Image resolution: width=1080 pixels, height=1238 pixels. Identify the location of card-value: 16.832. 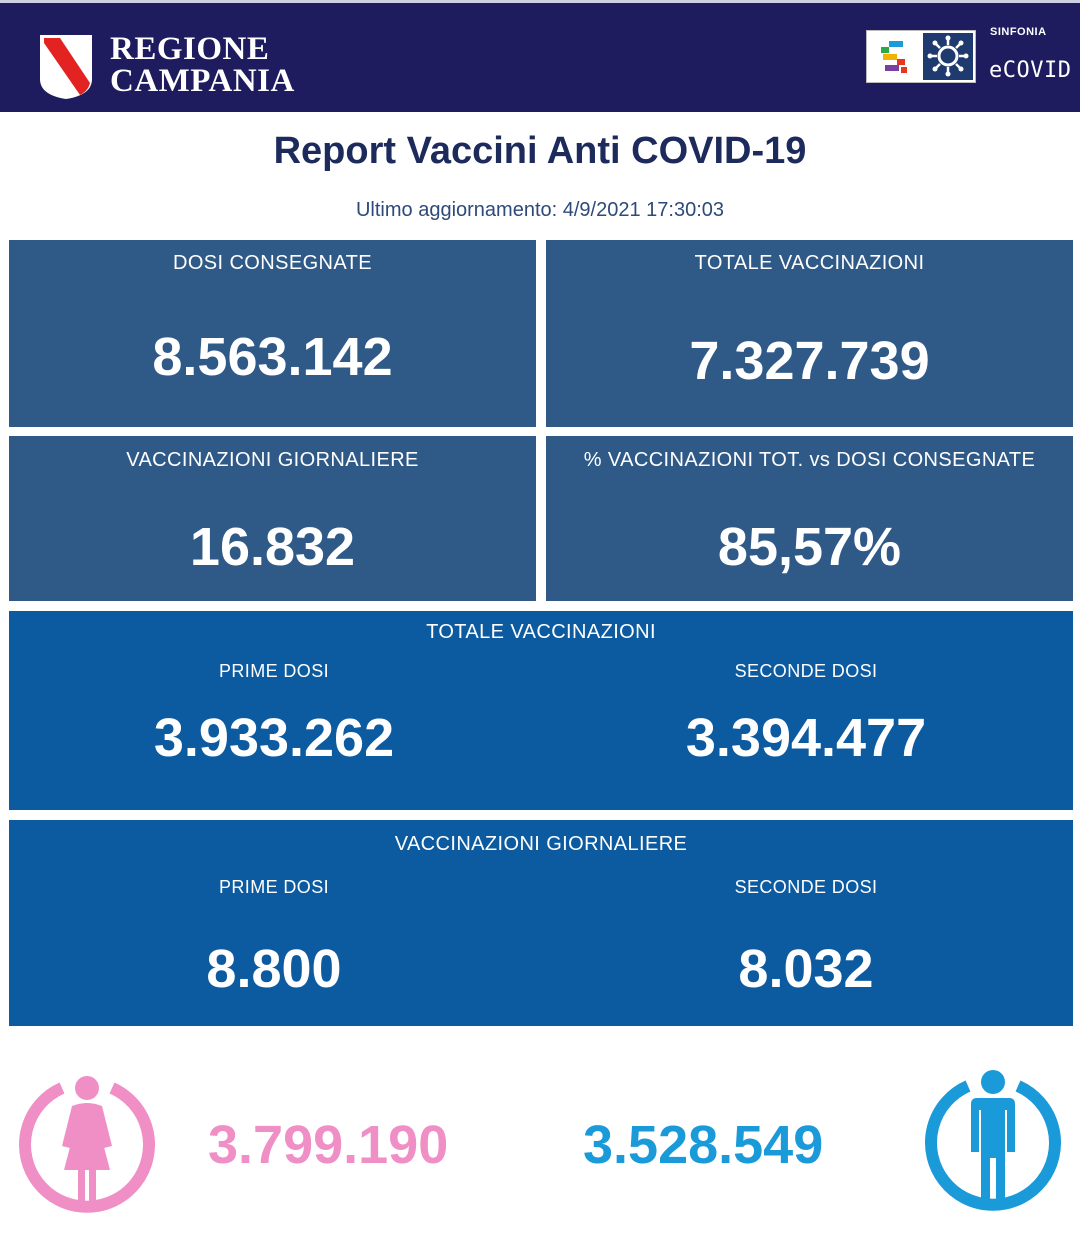
(272, 547).